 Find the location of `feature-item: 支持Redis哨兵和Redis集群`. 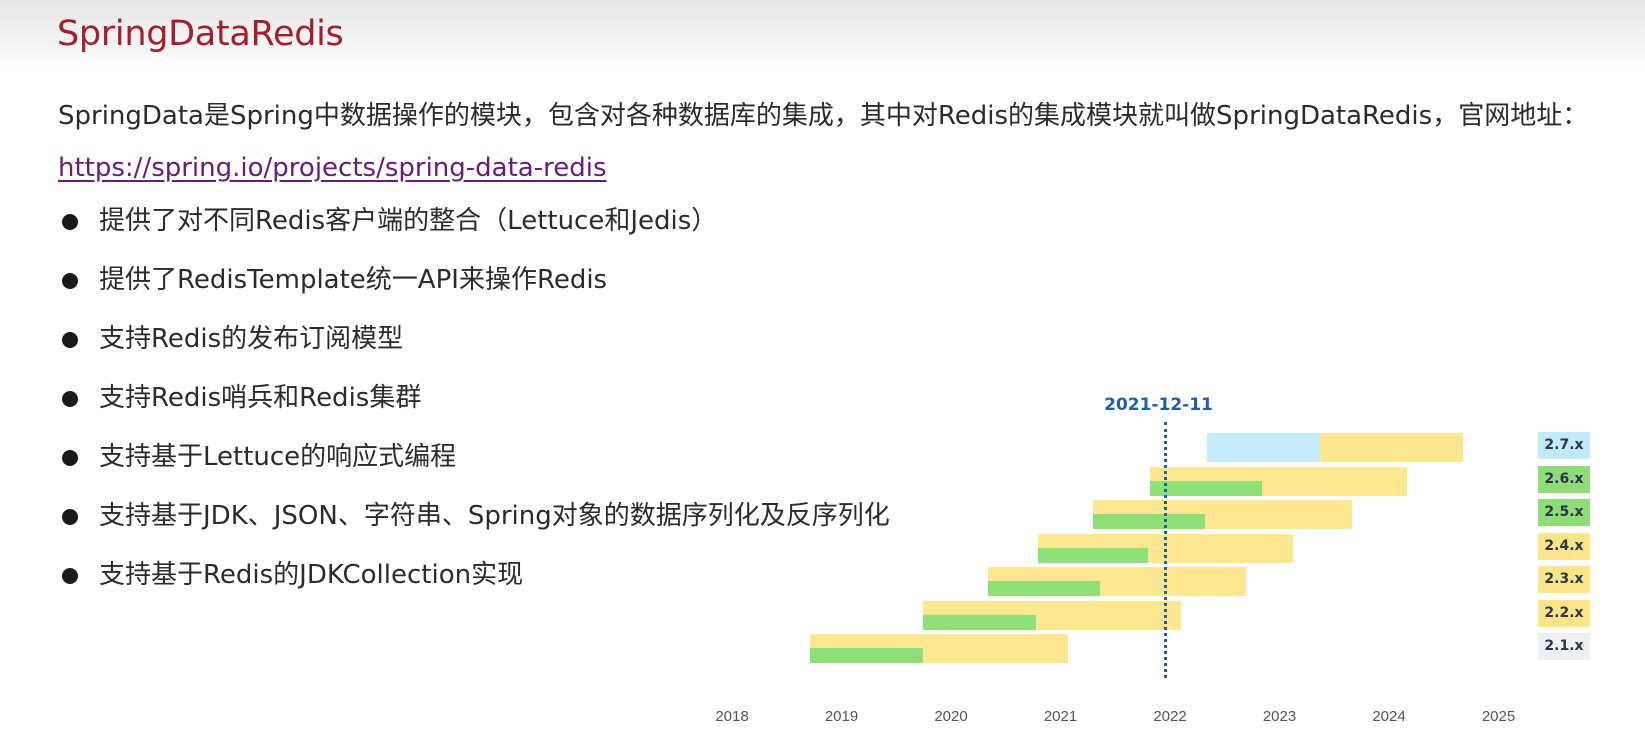

feature-item: 支持Redis哨兵和Redis集群 is located at coordinates (474, 402).